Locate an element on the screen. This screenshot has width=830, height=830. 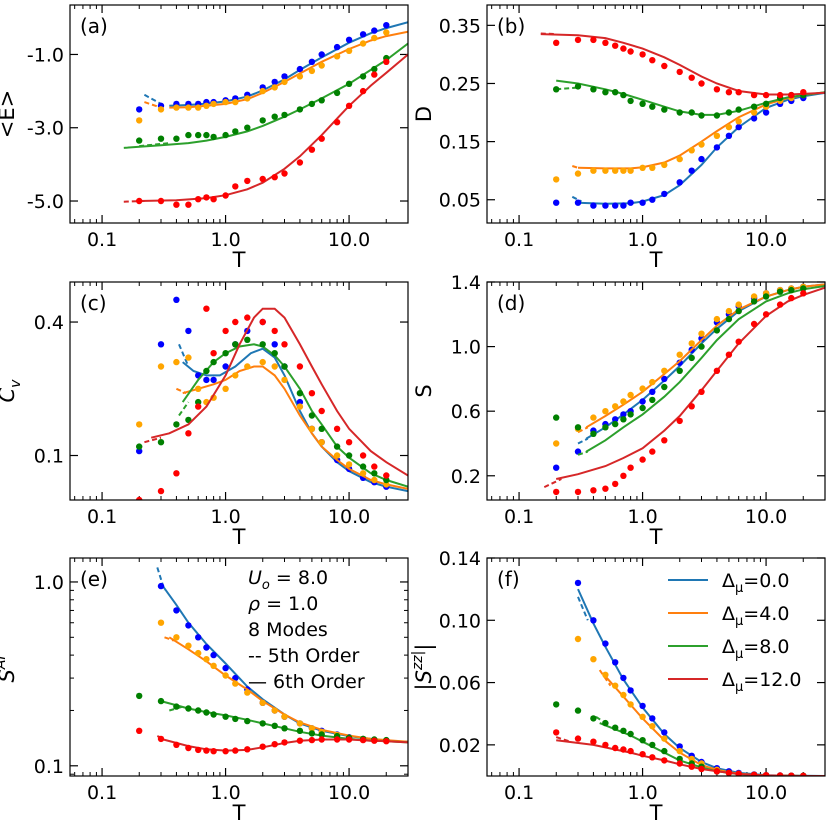
y-tick-label: 0.2 is located at coordinates (466, 477).